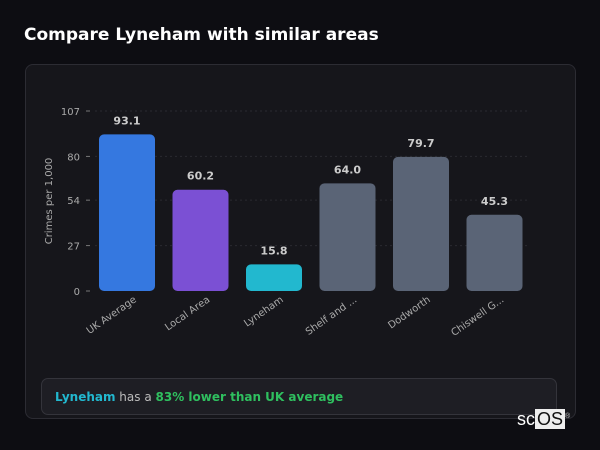 This screenshot has height=450, width=600. What do you see at coordinates (135, 397) in the screenshot?
I see `callout-text: has a` at bounding box center [135, 397].